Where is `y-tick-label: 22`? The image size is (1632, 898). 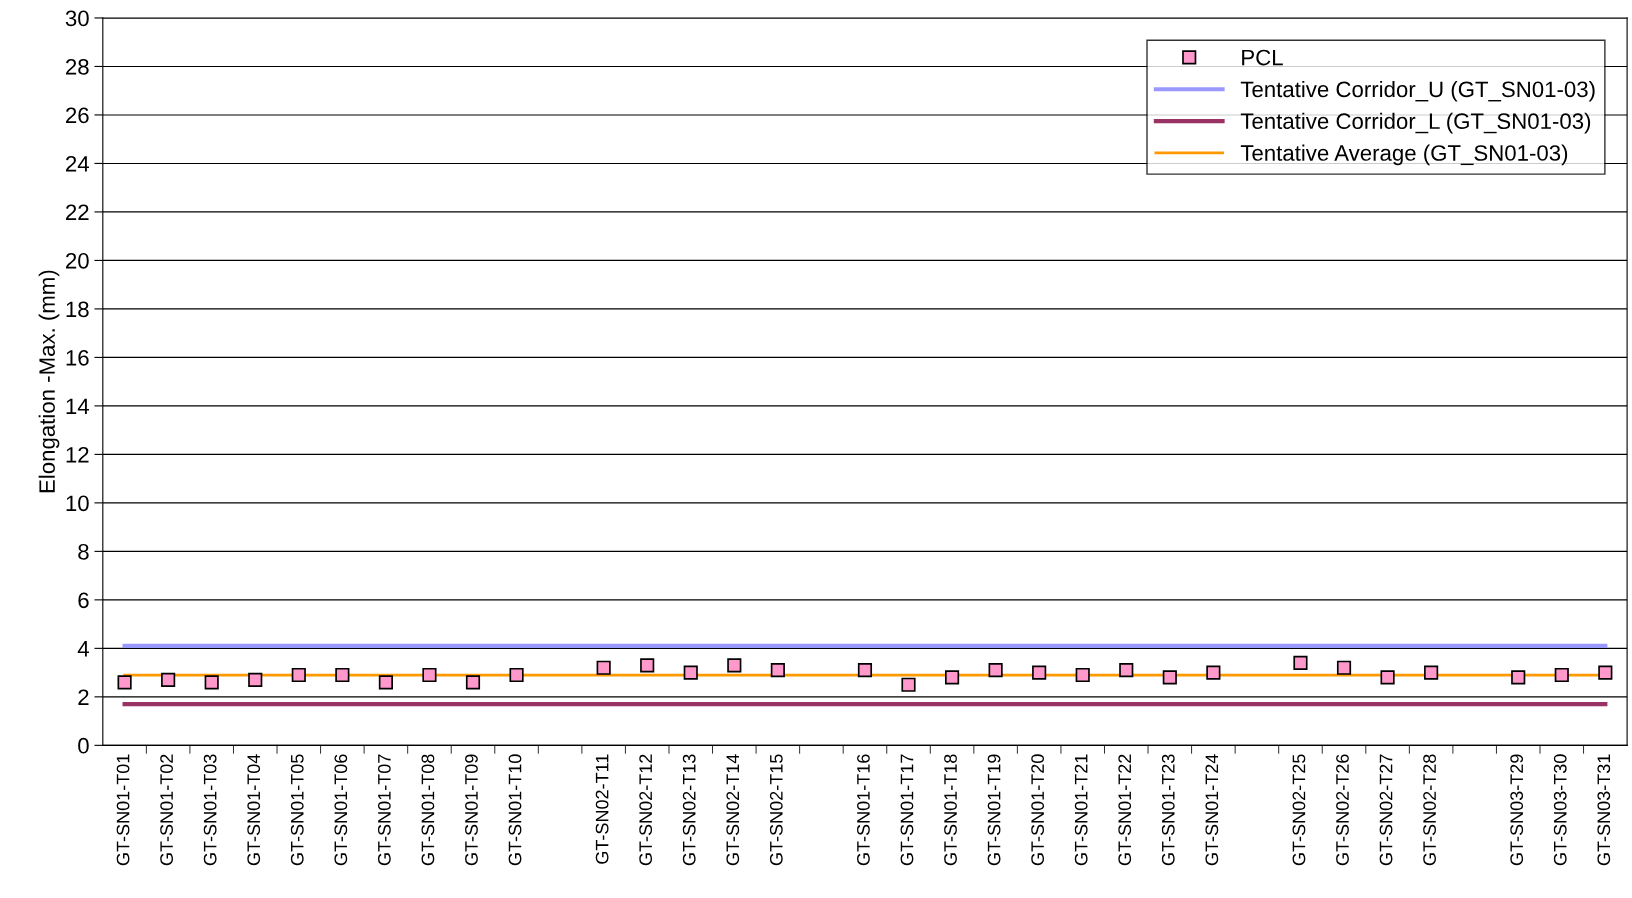 y-tick-label: 22 is located at coordinates (77, 212).